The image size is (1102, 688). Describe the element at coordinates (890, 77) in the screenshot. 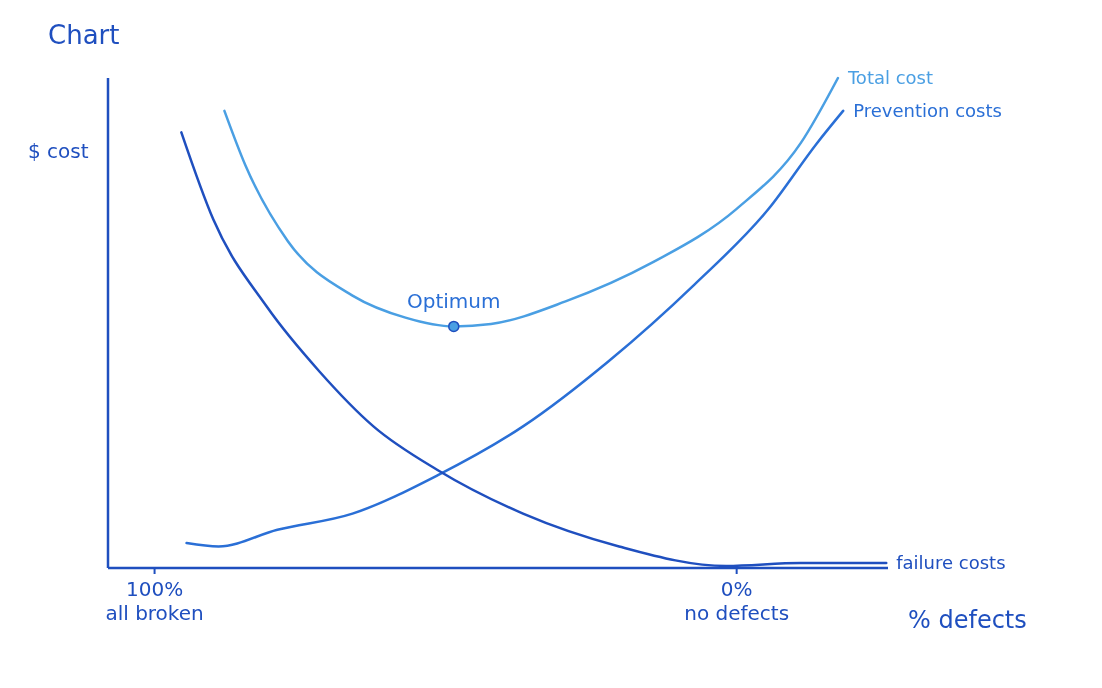

I see `series-label: Total cost` at that location.